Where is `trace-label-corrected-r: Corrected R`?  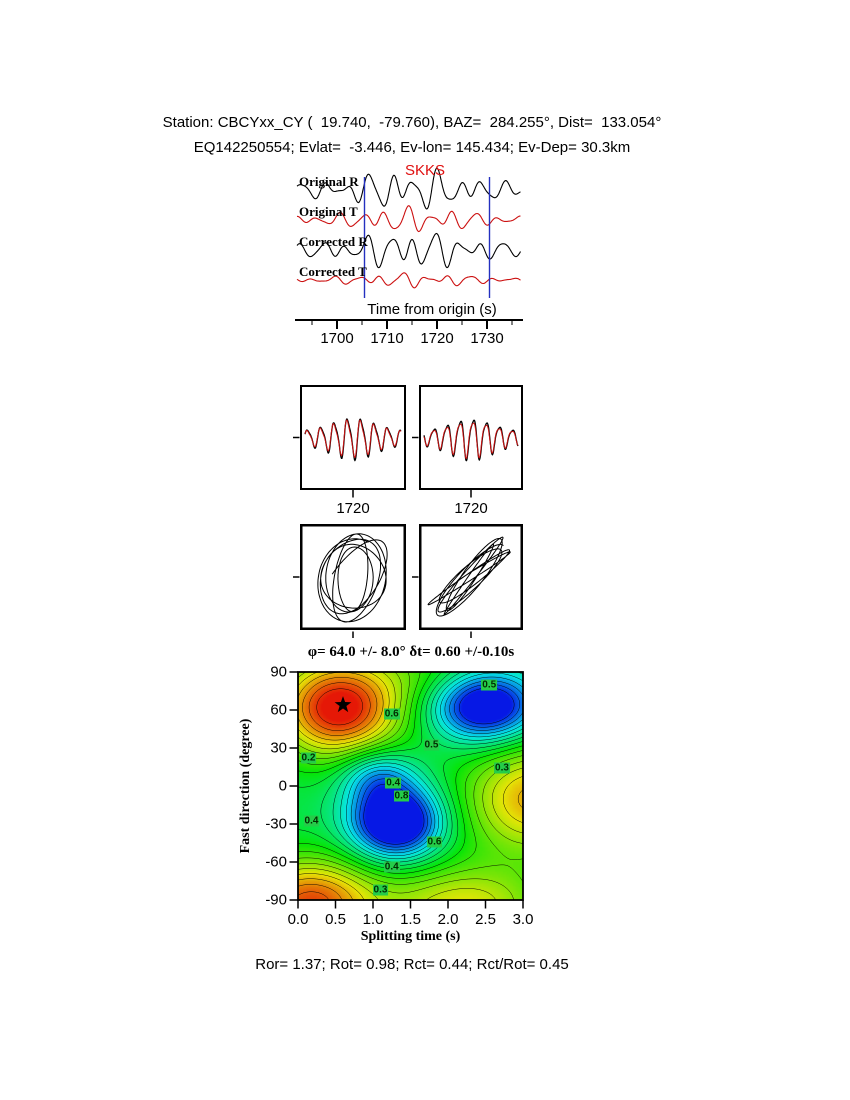 trace-label-corrected-r: Corrected R is located at coordinates (333, 241).